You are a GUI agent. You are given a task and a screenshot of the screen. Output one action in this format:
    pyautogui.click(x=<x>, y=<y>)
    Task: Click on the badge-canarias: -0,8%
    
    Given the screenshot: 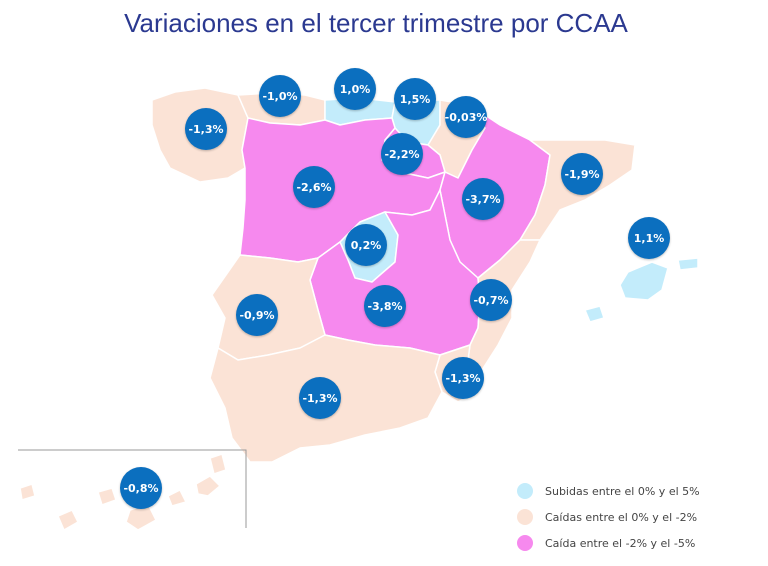 What is the action you would take?
    pyautogui.click(x=141, y=488)
    